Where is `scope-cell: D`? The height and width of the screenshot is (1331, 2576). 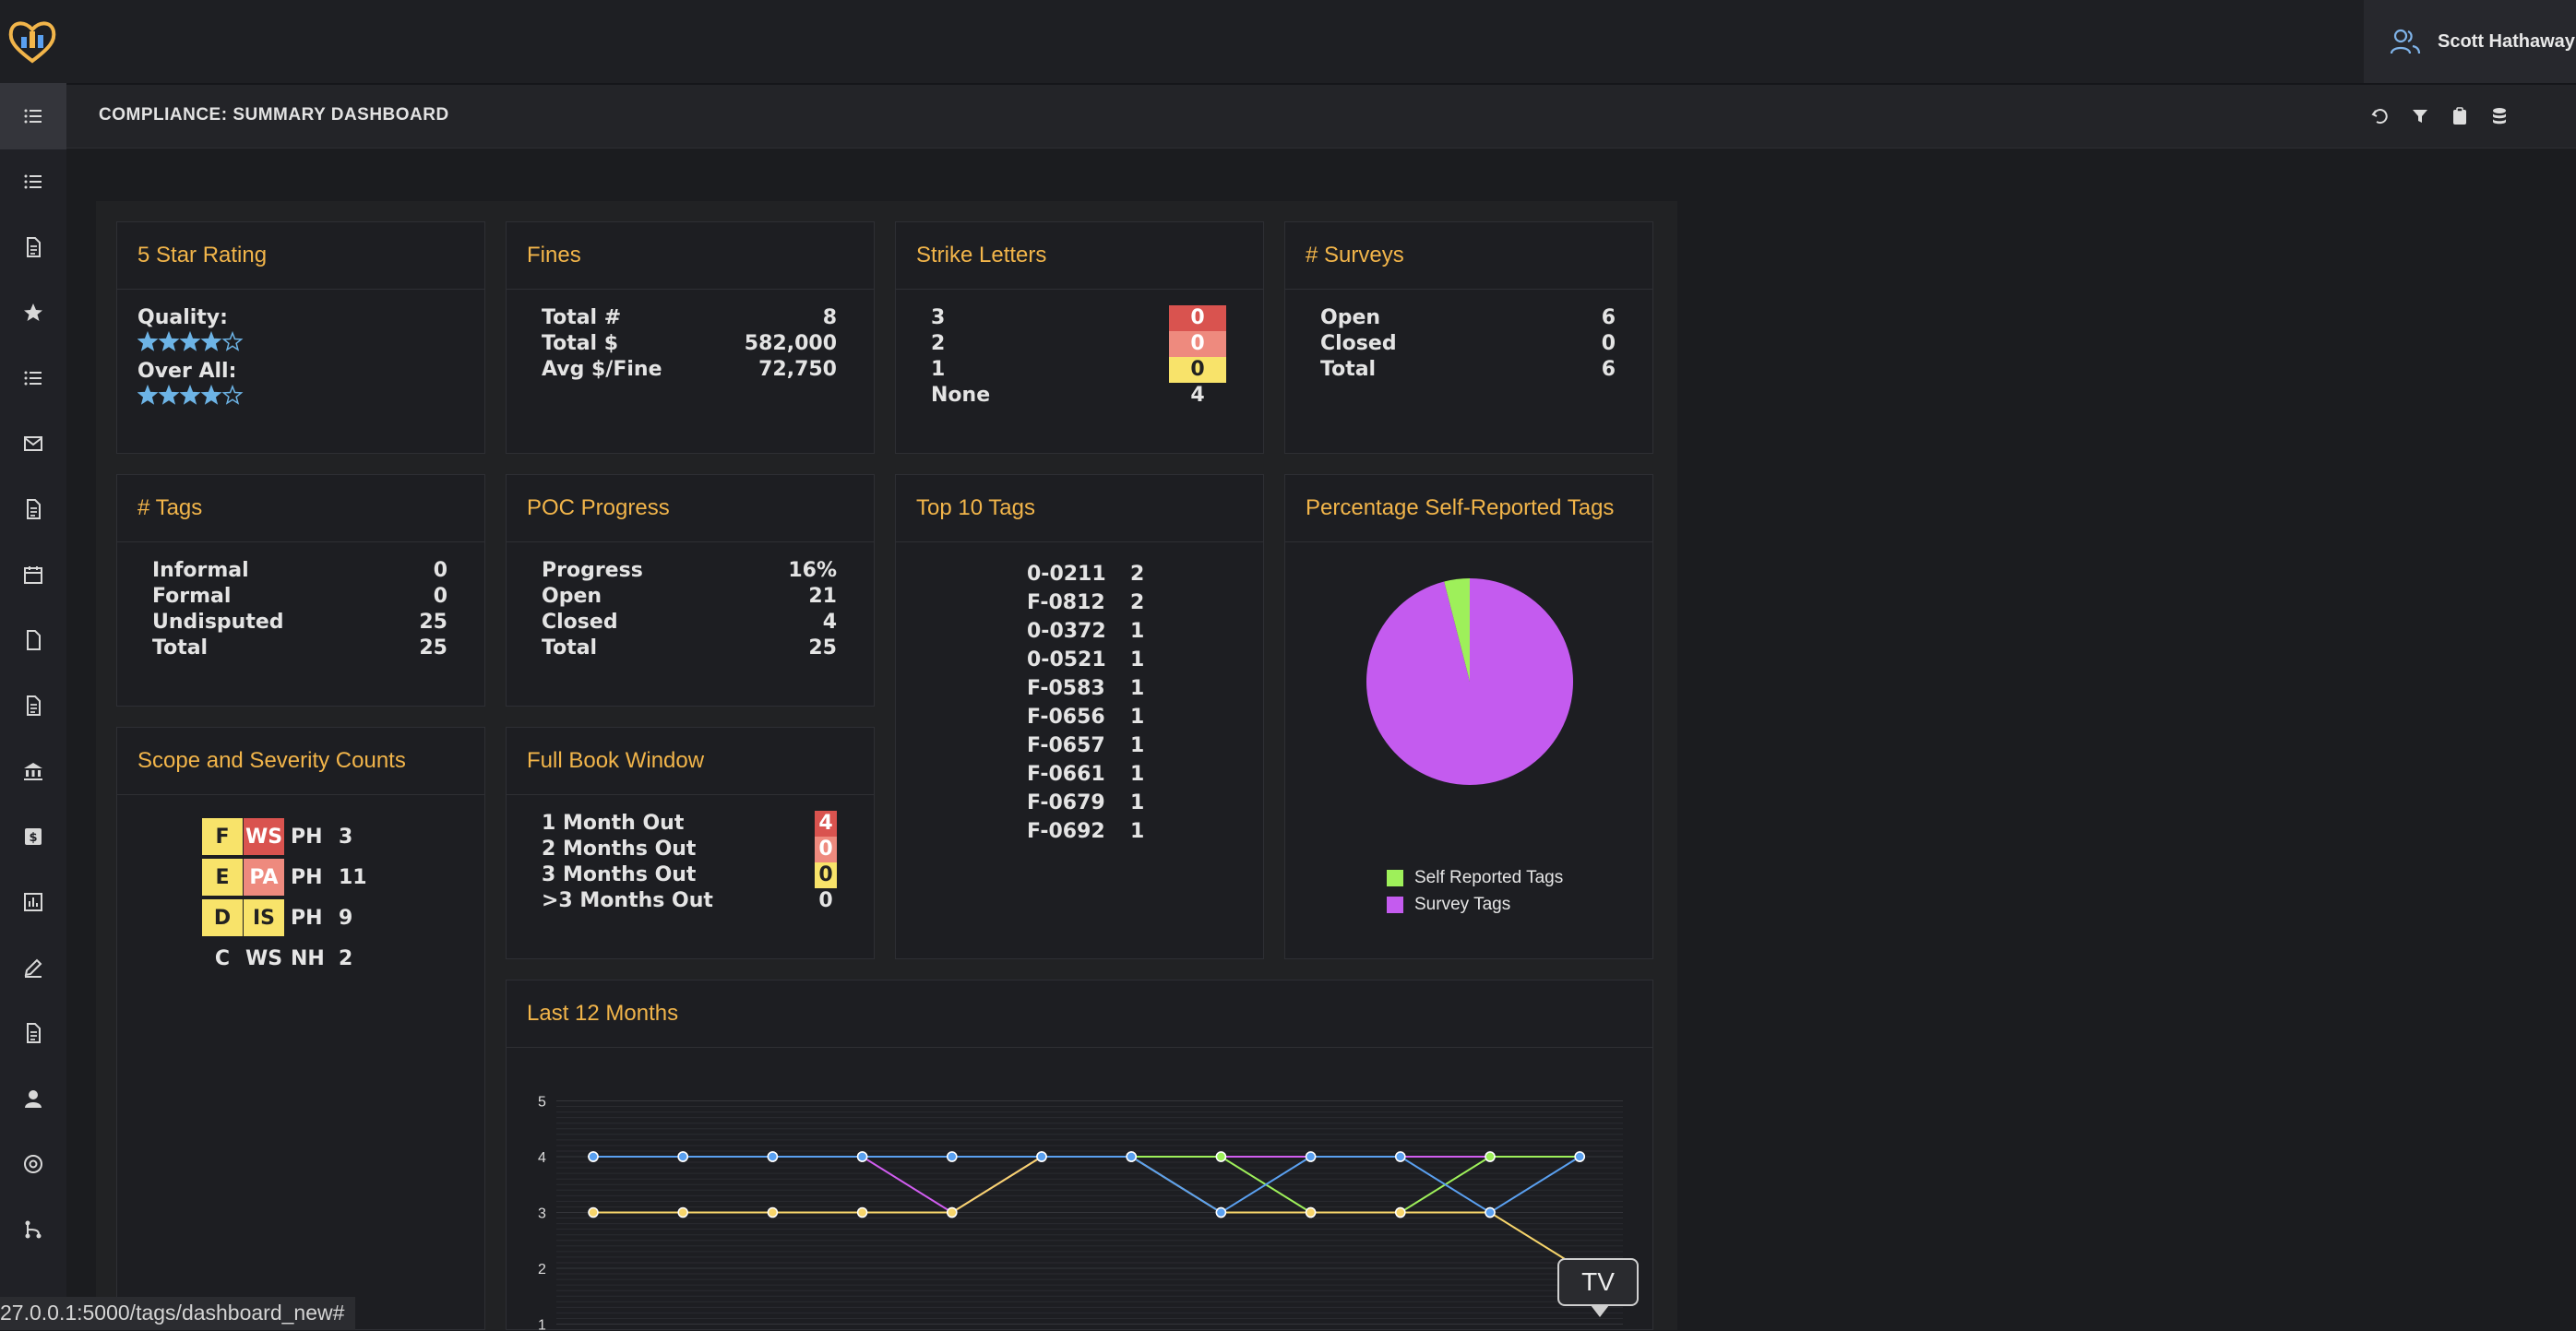
scope-cell: D is located at coordinates (222, 917).